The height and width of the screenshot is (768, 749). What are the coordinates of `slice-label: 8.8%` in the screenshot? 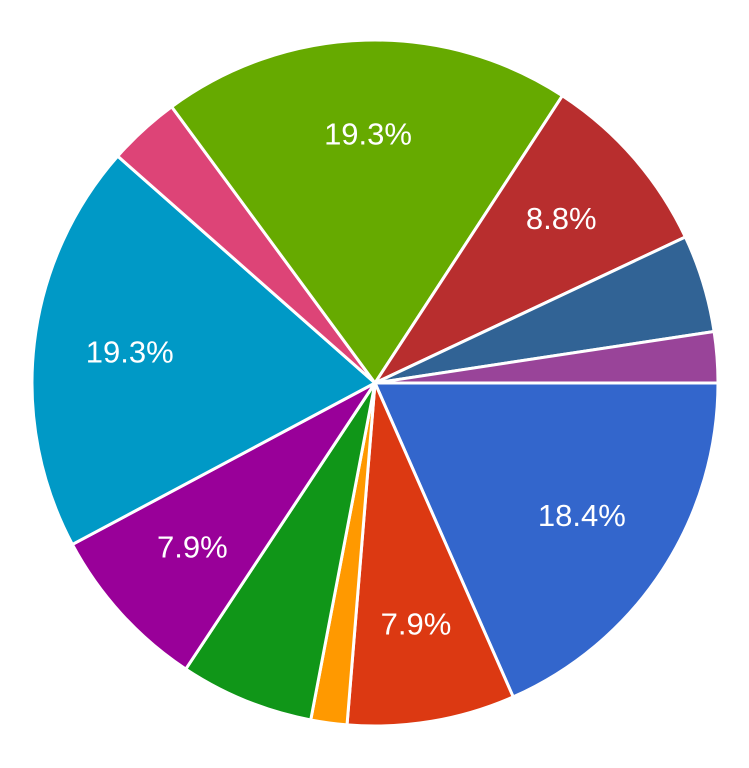 It's located at (561, 218).